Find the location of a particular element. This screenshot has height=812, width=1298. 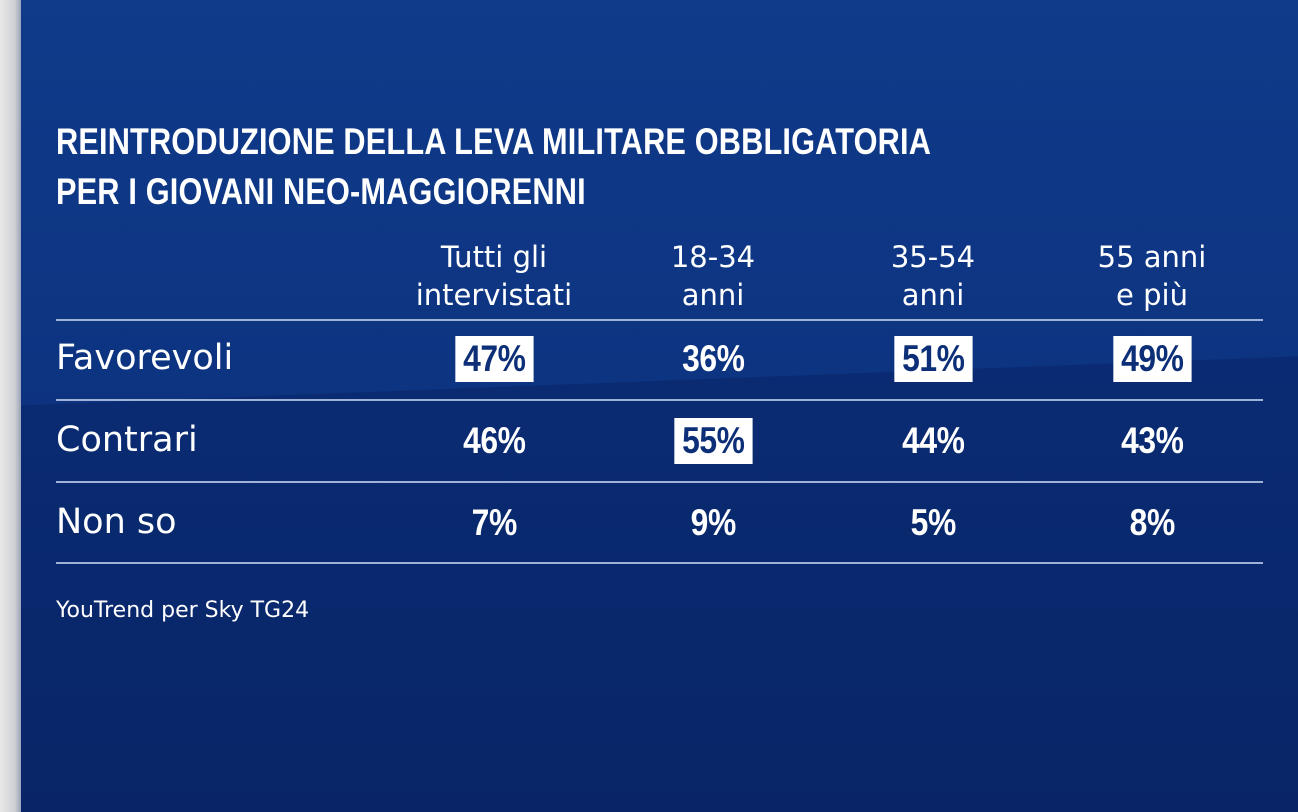

left-edge-bar is located at coordinates (10, 406).